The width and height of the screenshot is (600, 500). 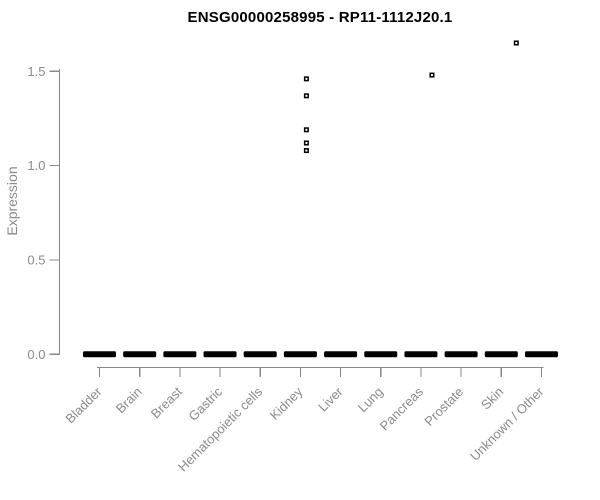 What do you see at coordinates (36, 354) in the screenshot?
I see `y-tick-label: 0.0` at bounding box center [36, 354].